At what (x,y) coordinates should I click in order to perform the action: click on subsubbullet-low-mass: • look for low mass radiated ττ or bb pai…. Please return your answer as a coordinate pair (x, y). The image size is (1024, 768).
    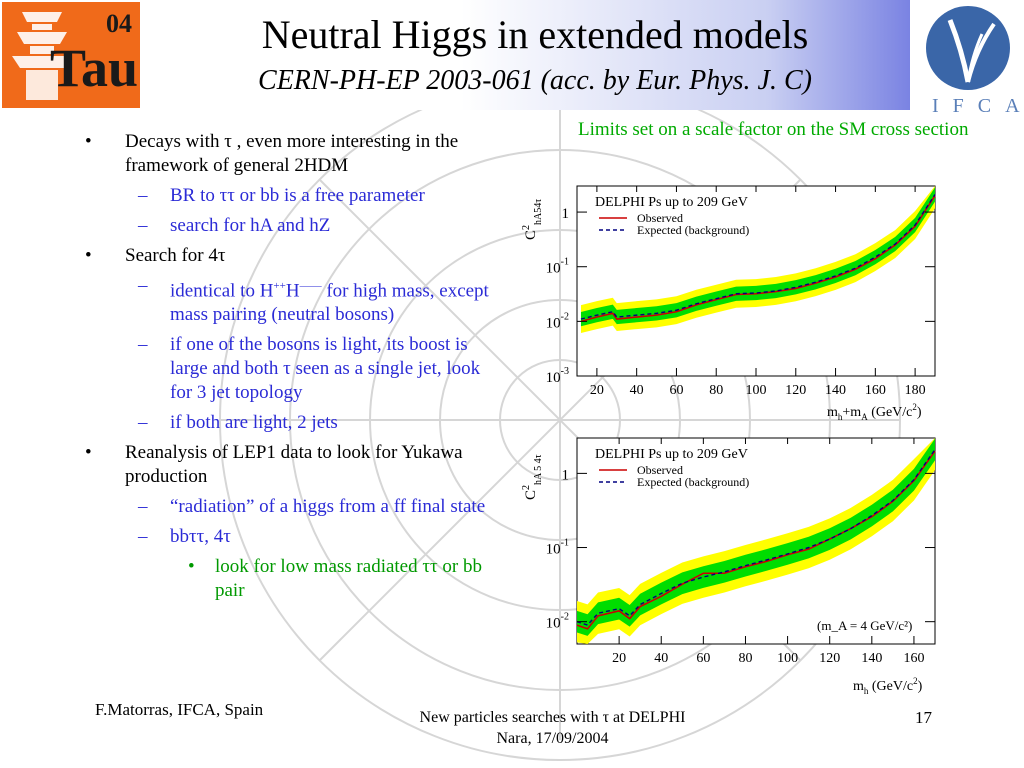
    Looking at the image, I should click on (335, 579).